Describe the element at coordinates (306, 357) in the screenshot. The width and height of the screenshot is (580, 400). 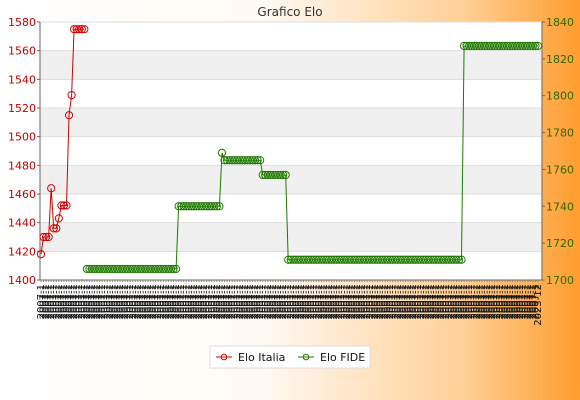
I see `legend-fide-marker` at that location.